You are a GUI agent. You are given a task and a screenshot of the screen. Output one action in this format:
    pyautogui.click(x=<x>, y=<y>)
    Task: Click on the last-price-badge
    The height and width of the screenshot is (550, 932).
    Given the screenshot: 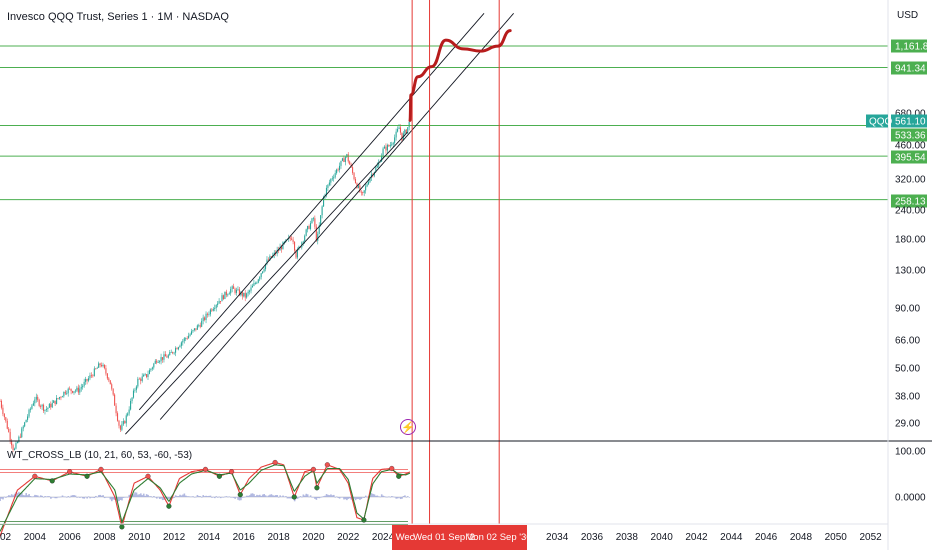 What is the action you would take?
    pyautogui.click(x=909, y=121)
    